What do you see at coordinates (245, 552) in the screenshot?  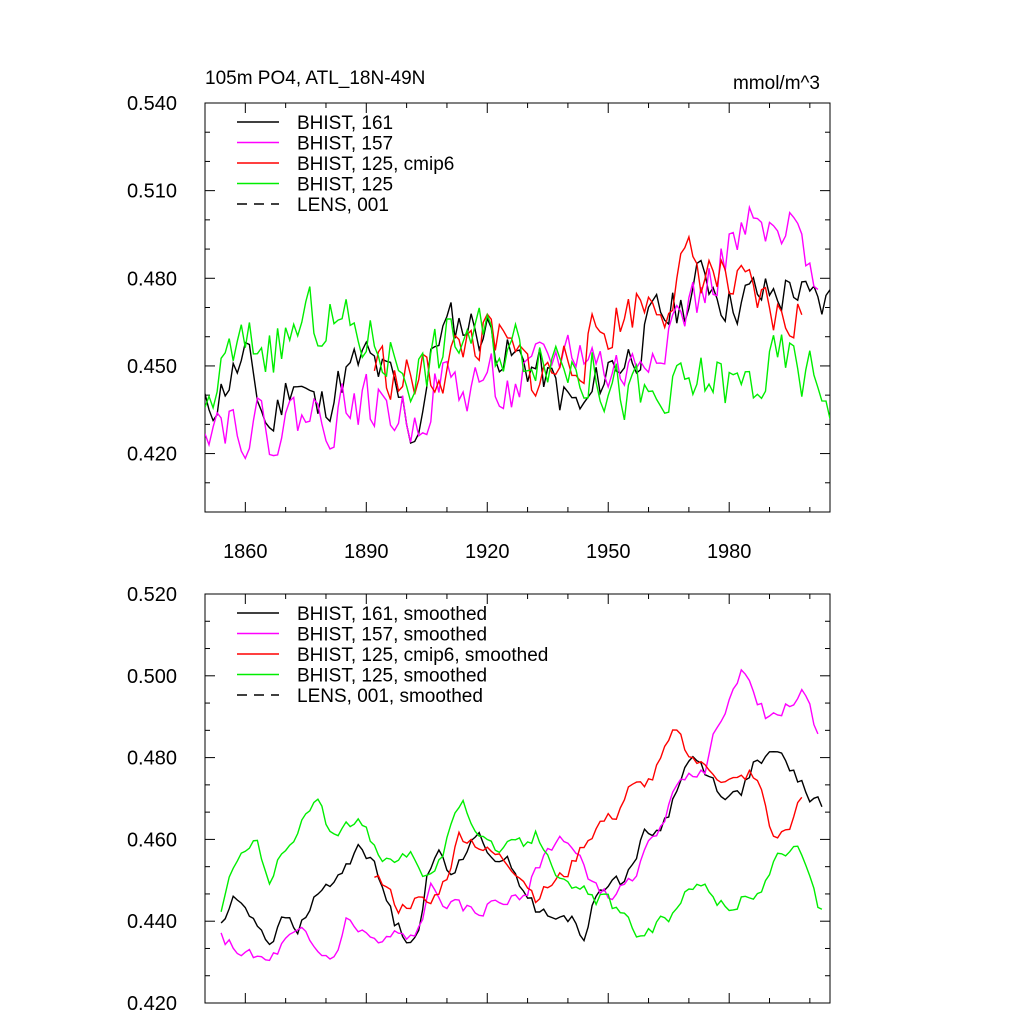 I see `x-tick-label: 1860` at bounding box center [245, 552].